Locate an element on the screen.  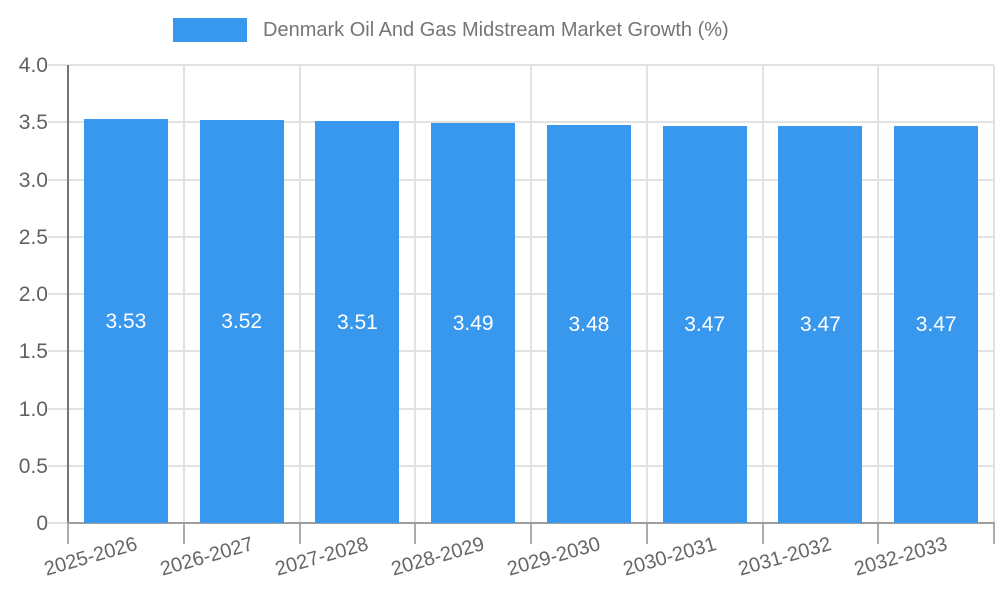
bar-value-label: 3.49 is located at coordinates (473, 324).